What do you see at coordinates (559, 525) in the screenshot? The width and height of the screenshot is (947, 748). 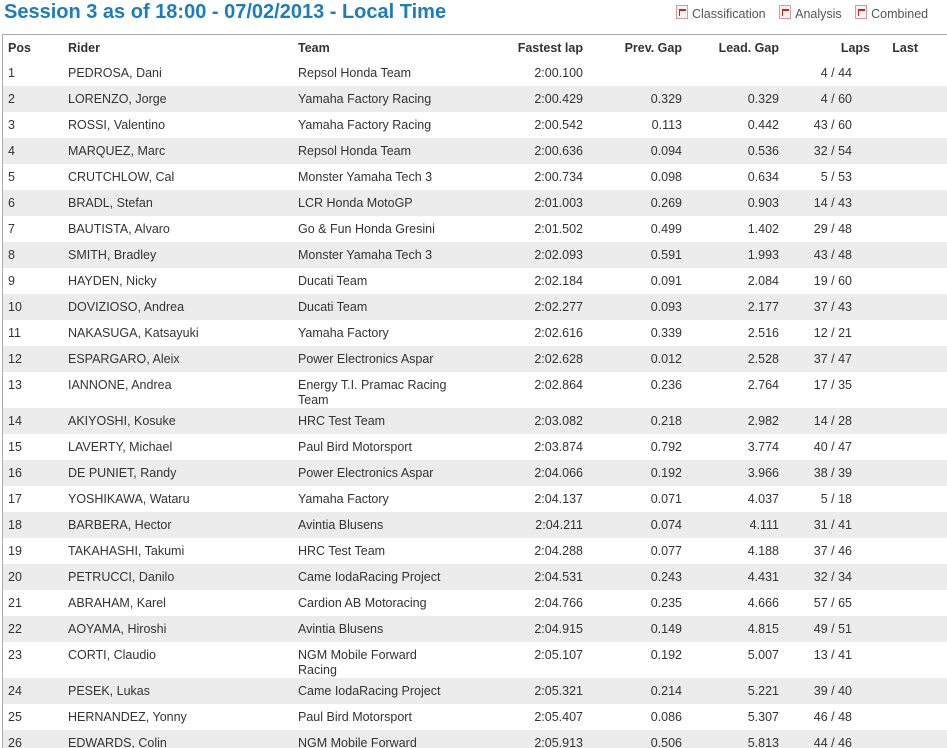 I see `cell-fastest-lap-text: 2:04.211` at bounding box center [559, 525].